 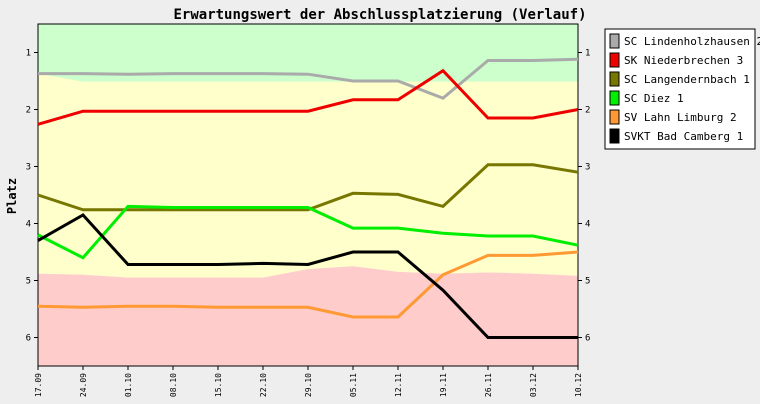 What do you see at coordinates (443, 385) in the screenshot?
I see `x-tick-label: 19.11` at bounding box center [443, 385].